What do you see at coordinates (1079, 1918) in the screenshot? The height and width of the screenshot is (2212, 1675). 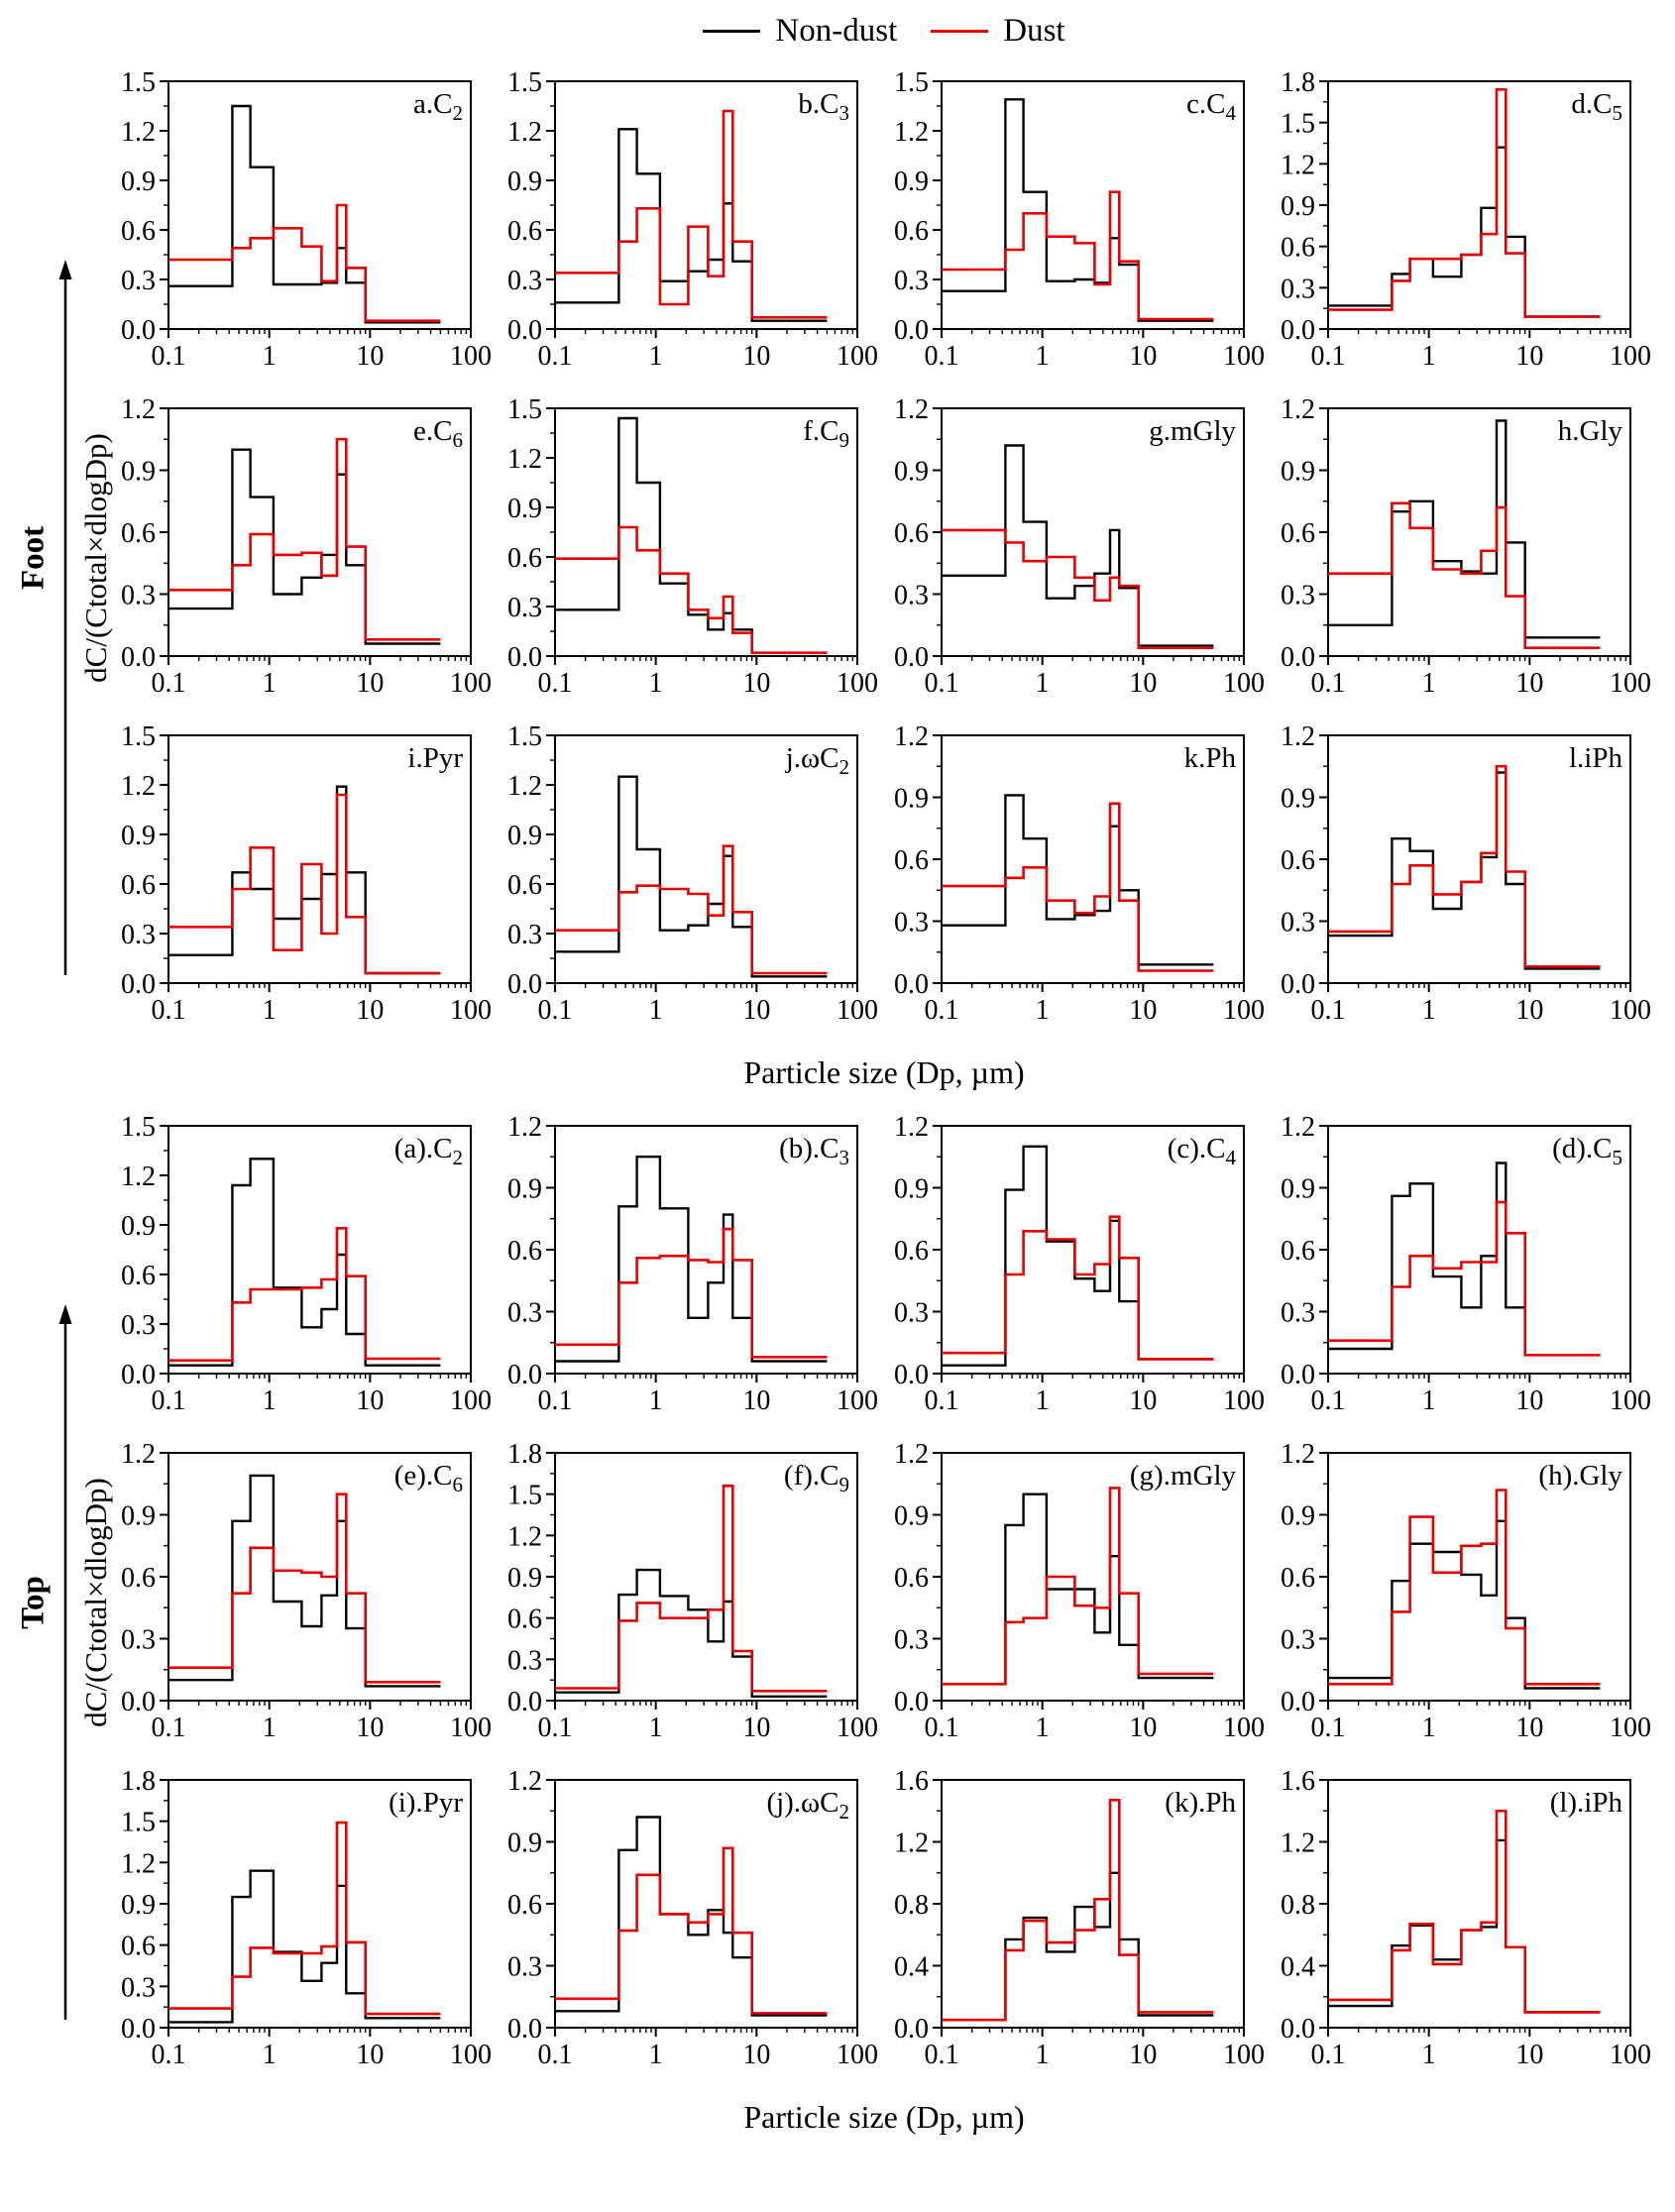 I see `panel-k-ph: 0.1 1 10 100 0.0 0.4 0.8 1.2 1.6 (k).Ph` at bounding box center [1079, 1918].